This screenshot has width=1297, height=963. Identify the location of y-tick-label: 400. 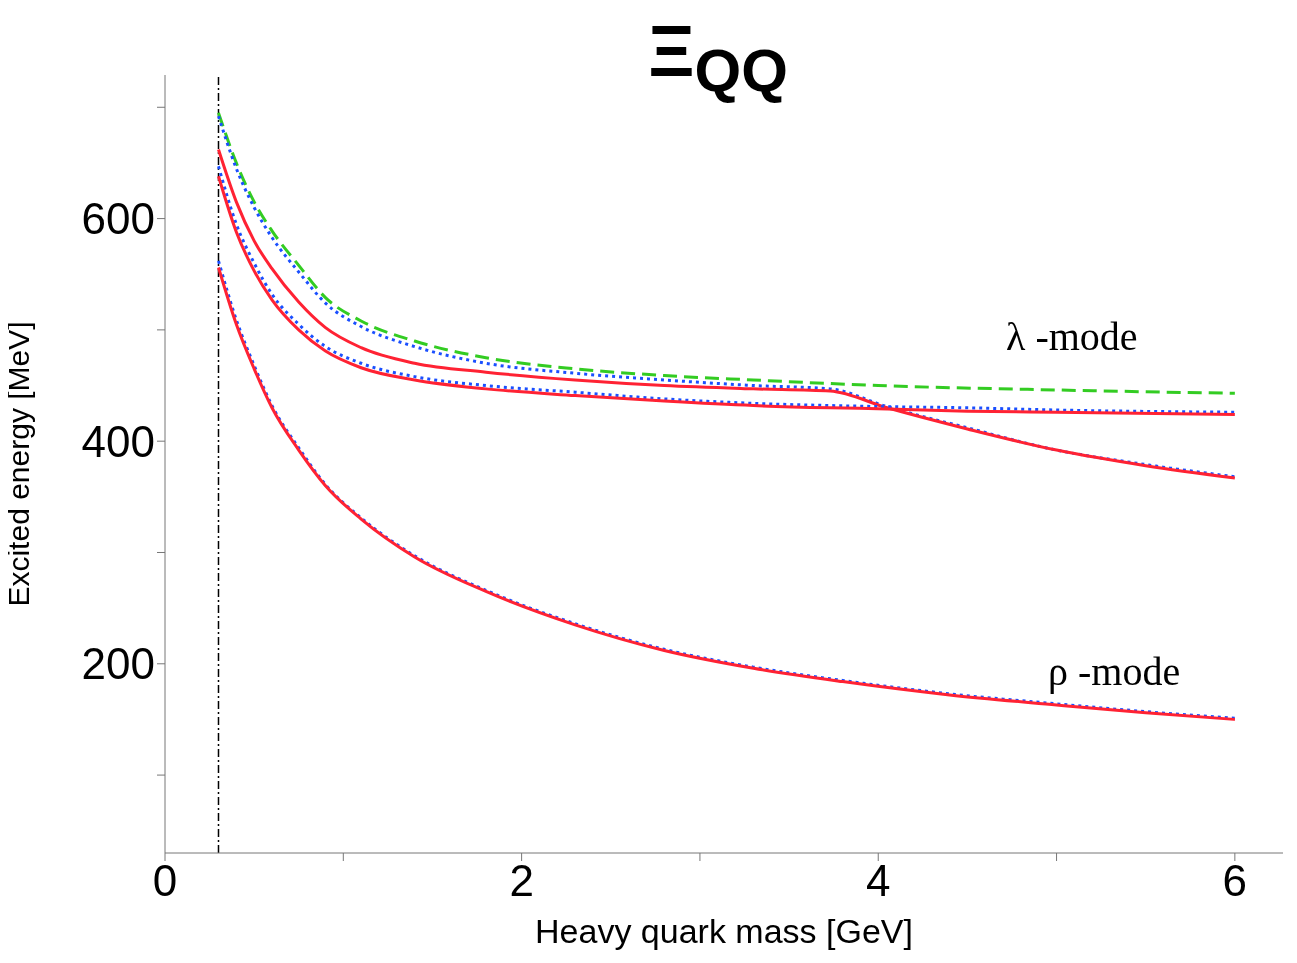
(118, 441).